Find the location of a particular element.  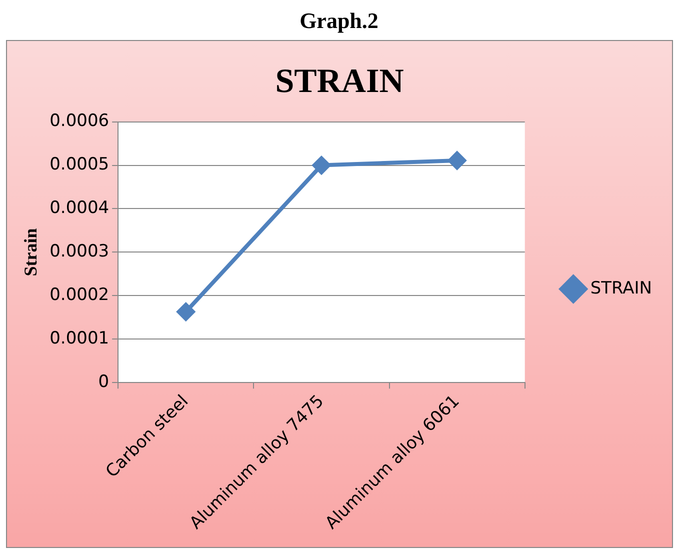

y-tick-label: 0.0006 is located at coordinates (80, 121).